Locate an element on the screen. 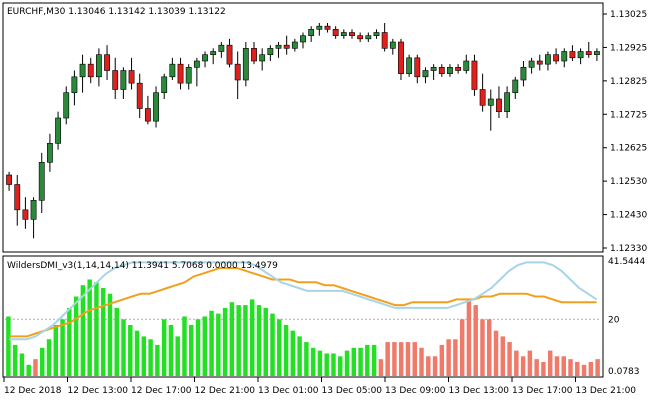 This screenshot has width=650, height=400. time-tick-label: 12 Dec 2018 is located at coordinates (33, 391).